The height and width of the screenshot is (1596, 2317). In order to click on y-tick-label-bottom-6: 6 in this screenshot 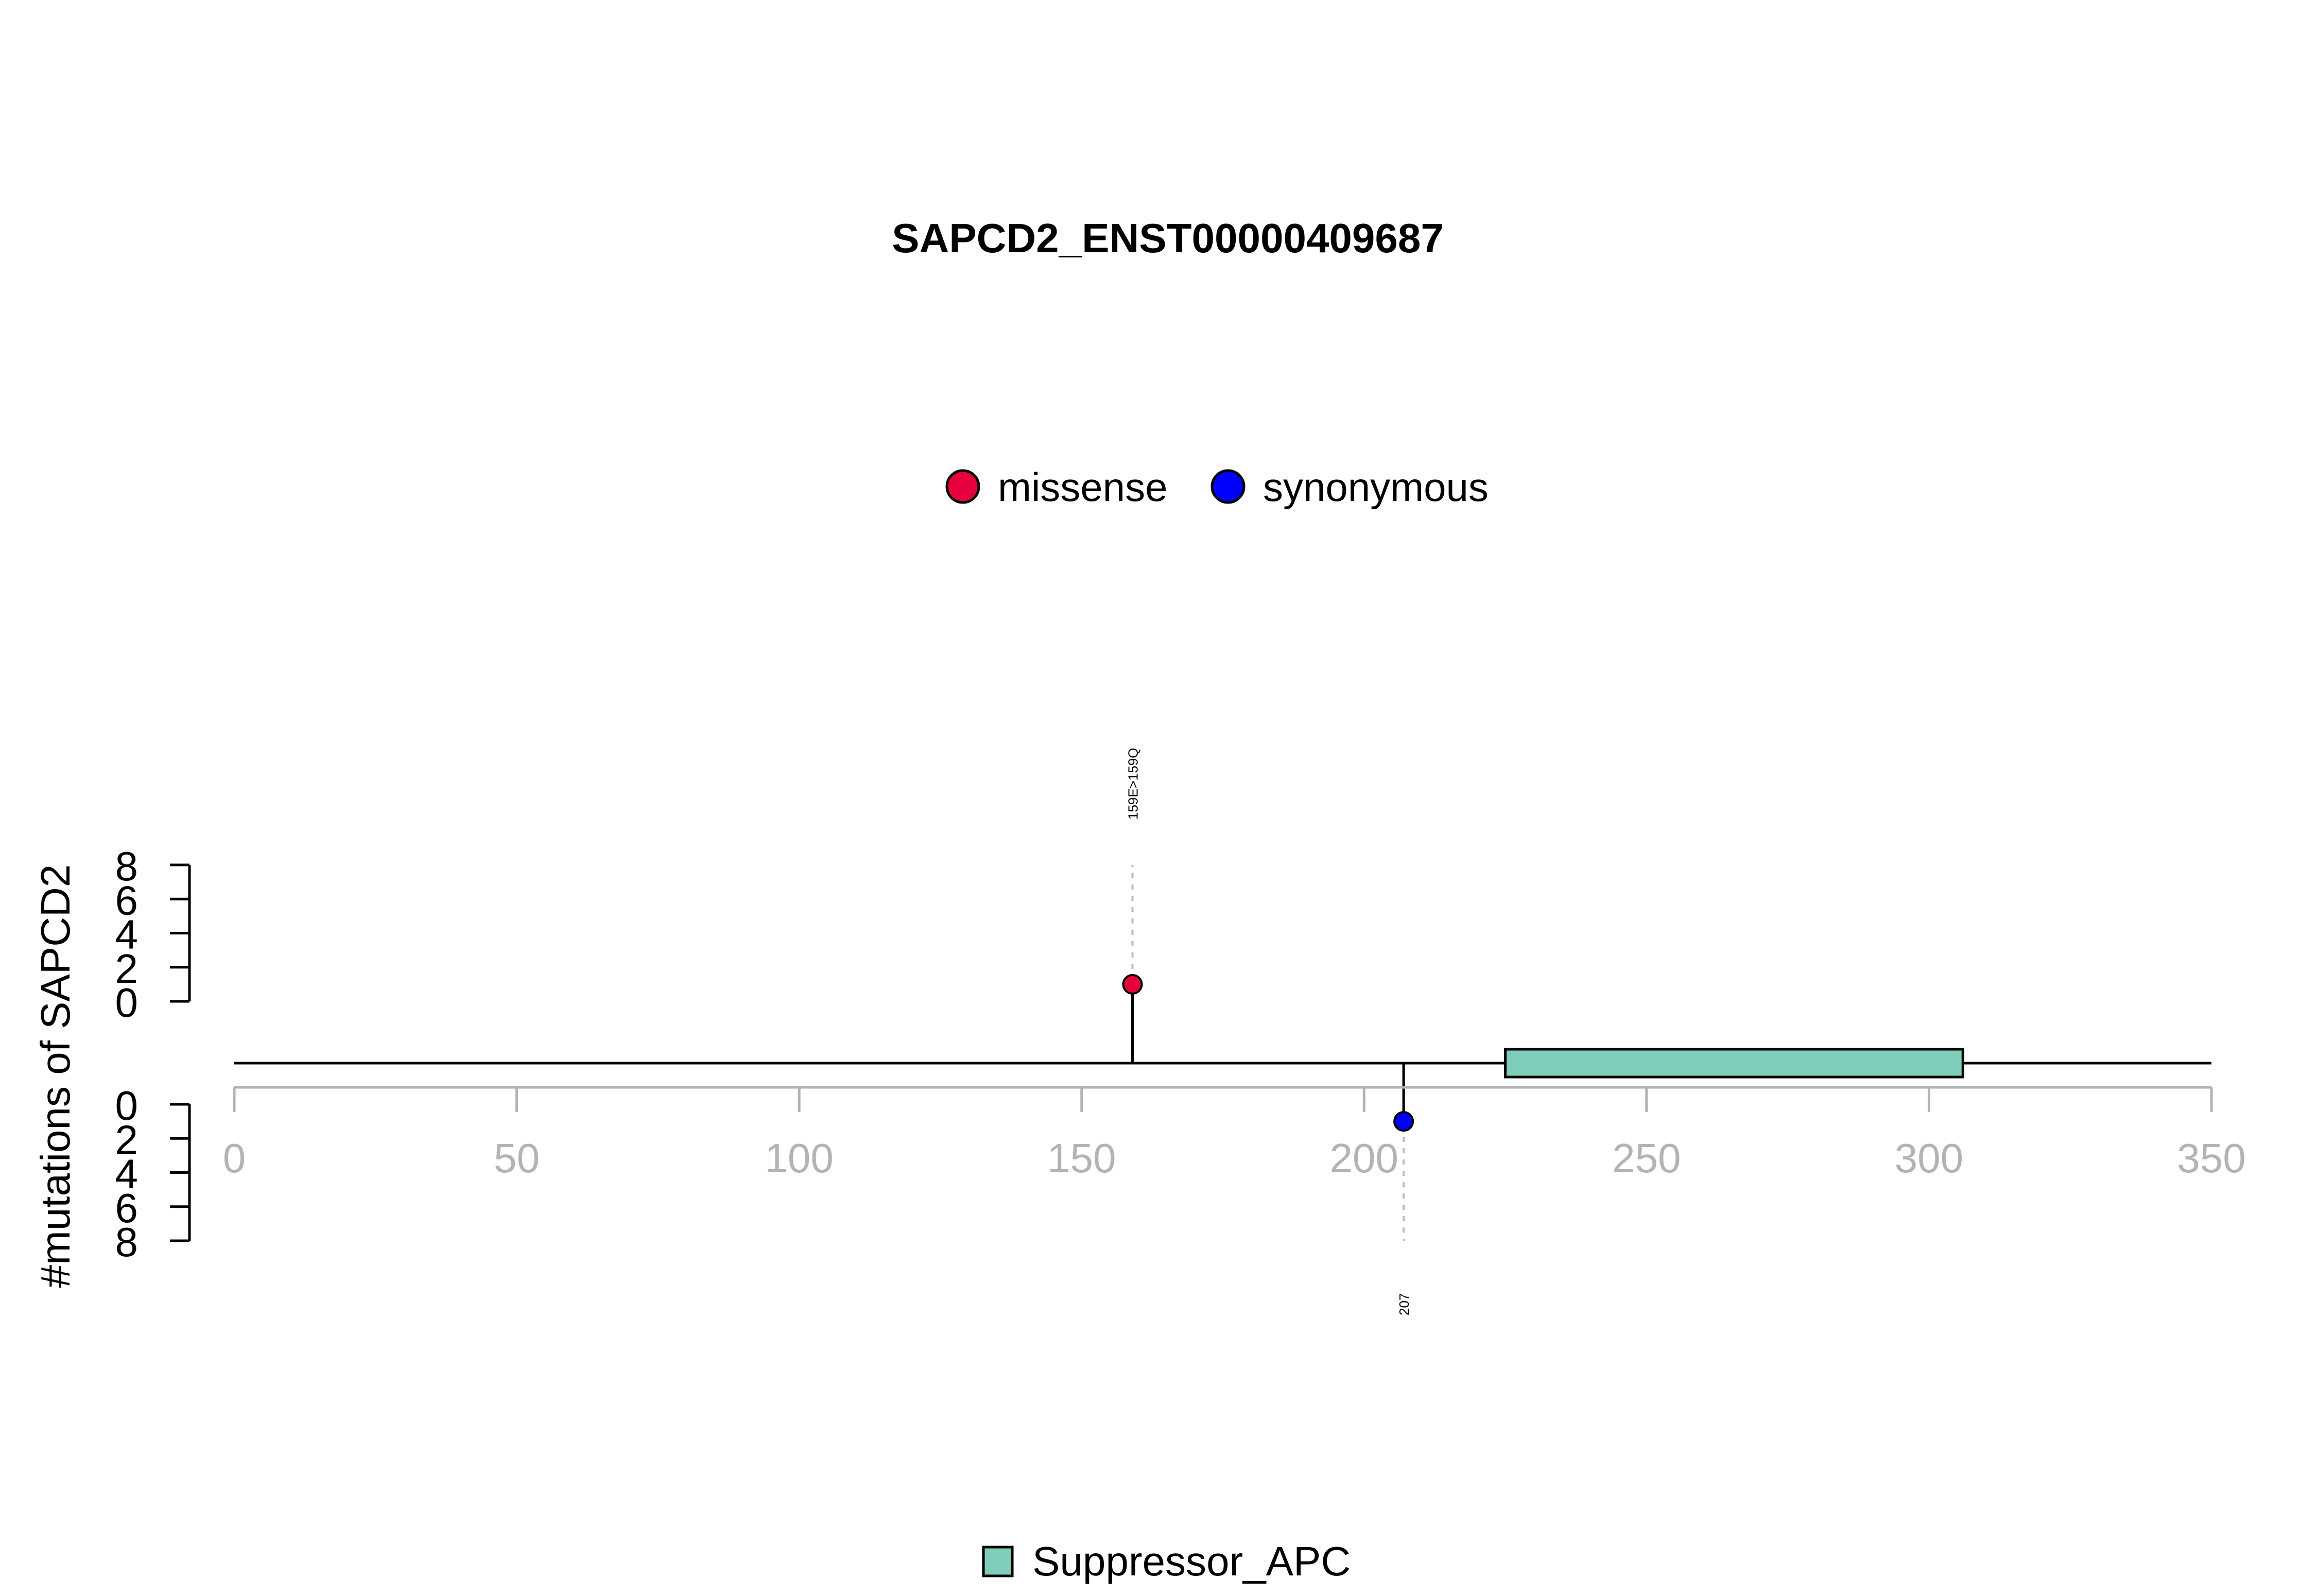, I will do `click(127, 1208)`.